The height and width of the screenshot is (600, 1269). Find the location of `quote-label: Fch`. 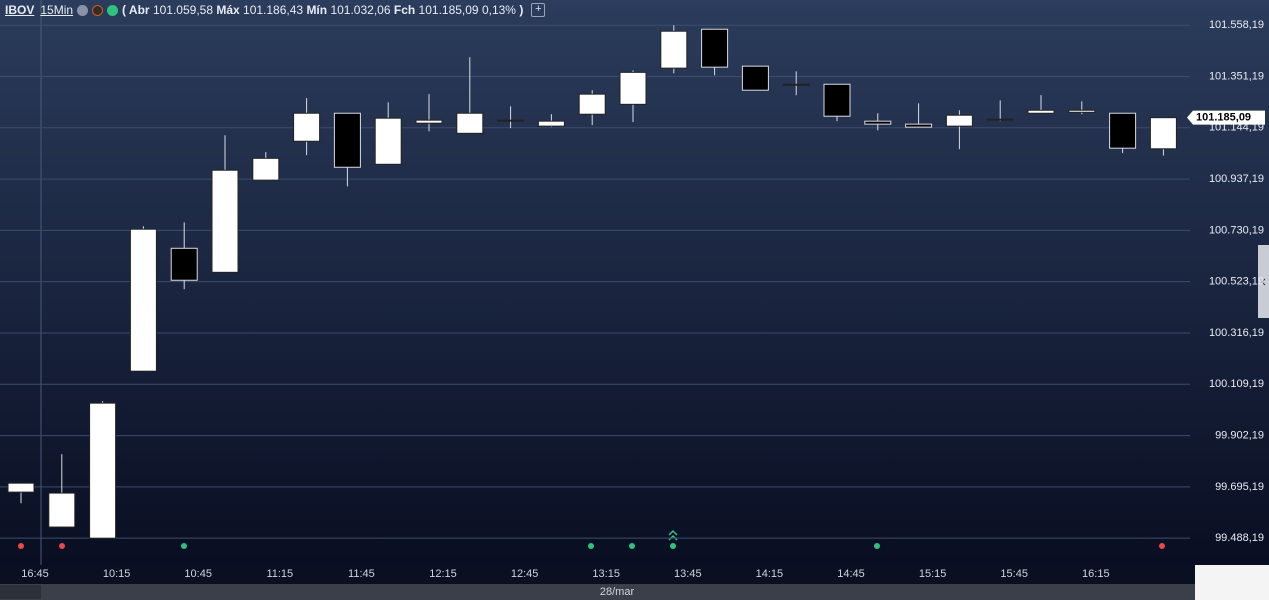

quote-label: Fch is located at coordinates (404, 10).